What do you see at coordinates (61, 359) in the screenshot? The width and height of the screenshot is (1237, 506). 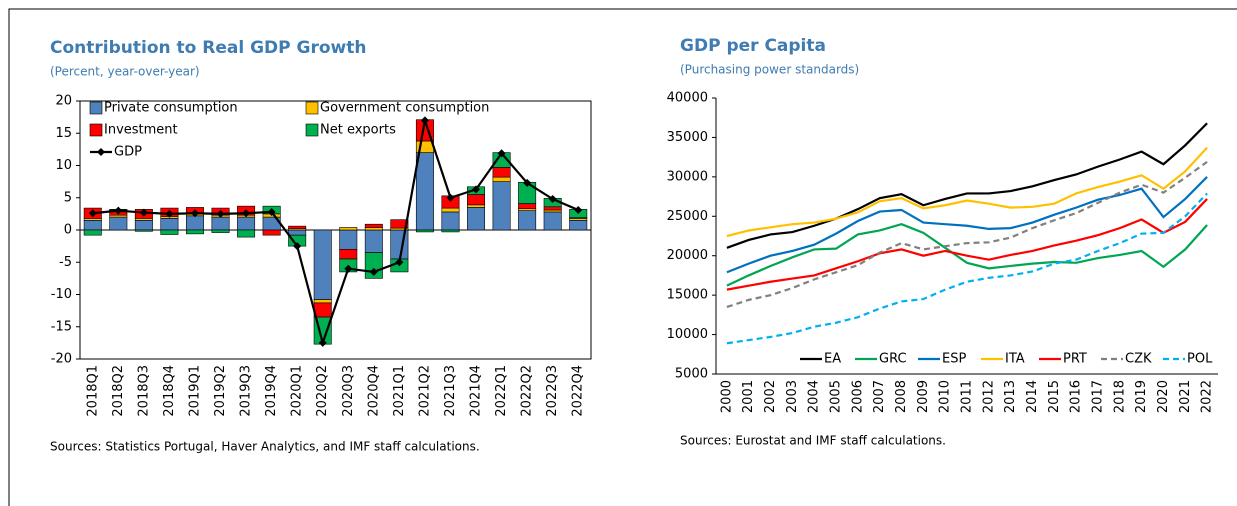 I see `y-tick-label: -20` at bounding box center [61, 359].